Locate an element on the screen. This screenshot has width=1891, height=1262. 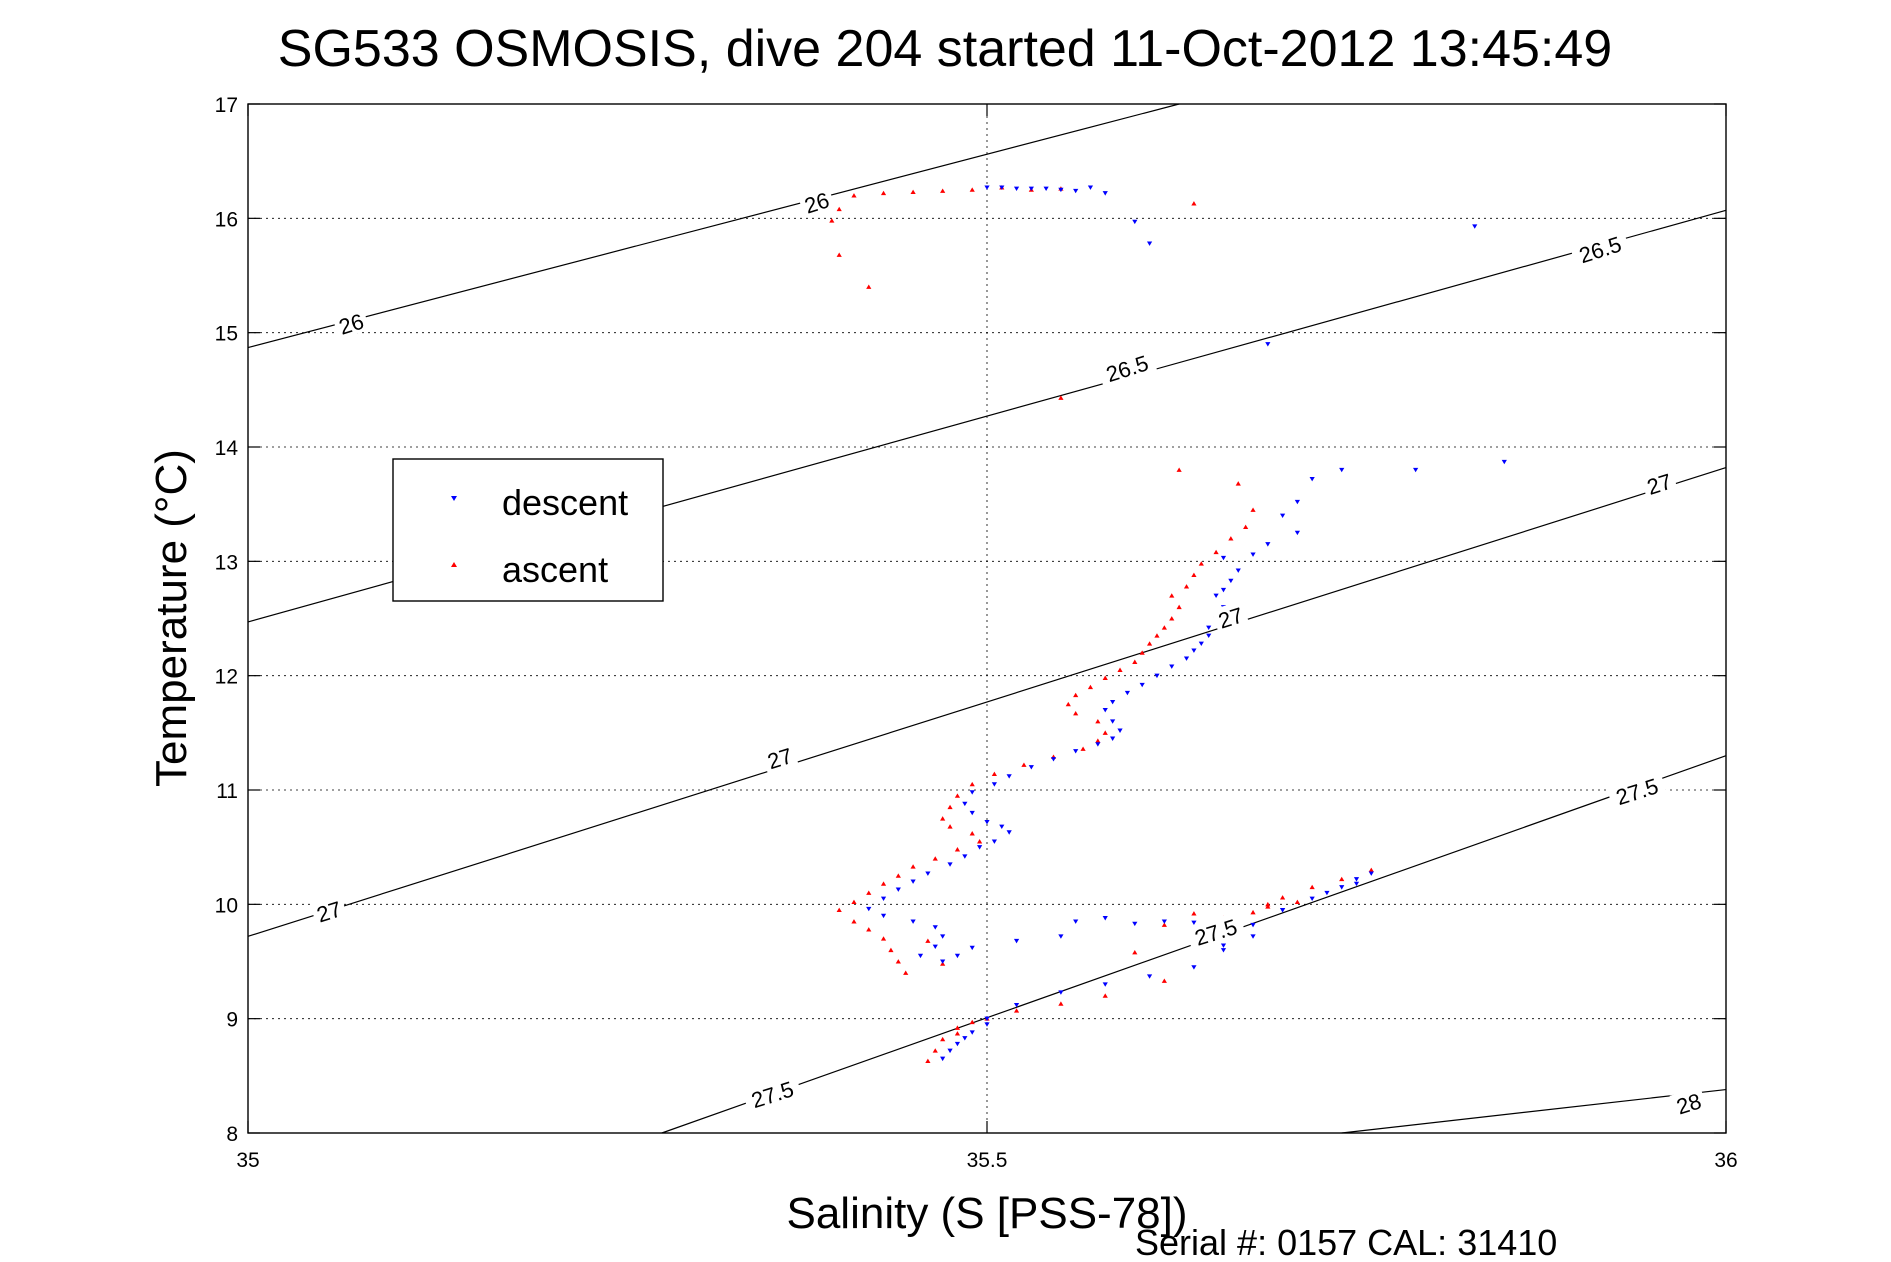
contour-label: 26 is located at coordinates (816, 202).